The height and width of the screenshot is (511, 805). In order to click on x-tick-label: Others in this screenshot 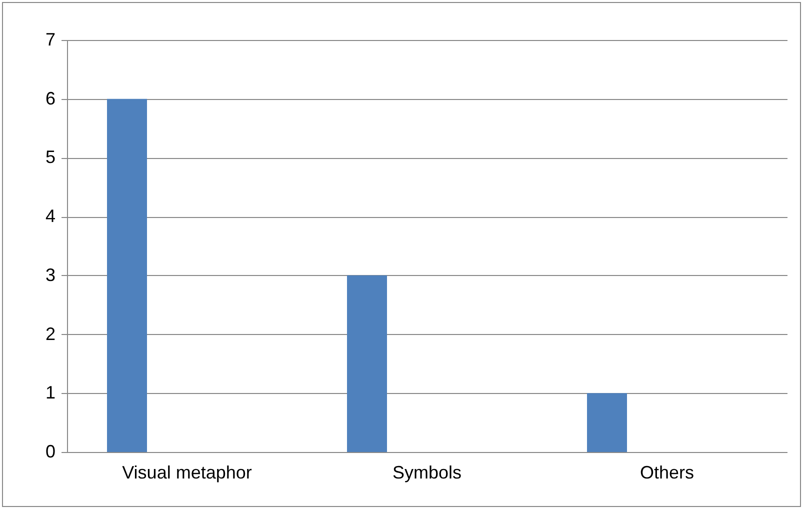, I will do `click(667, 472)`.